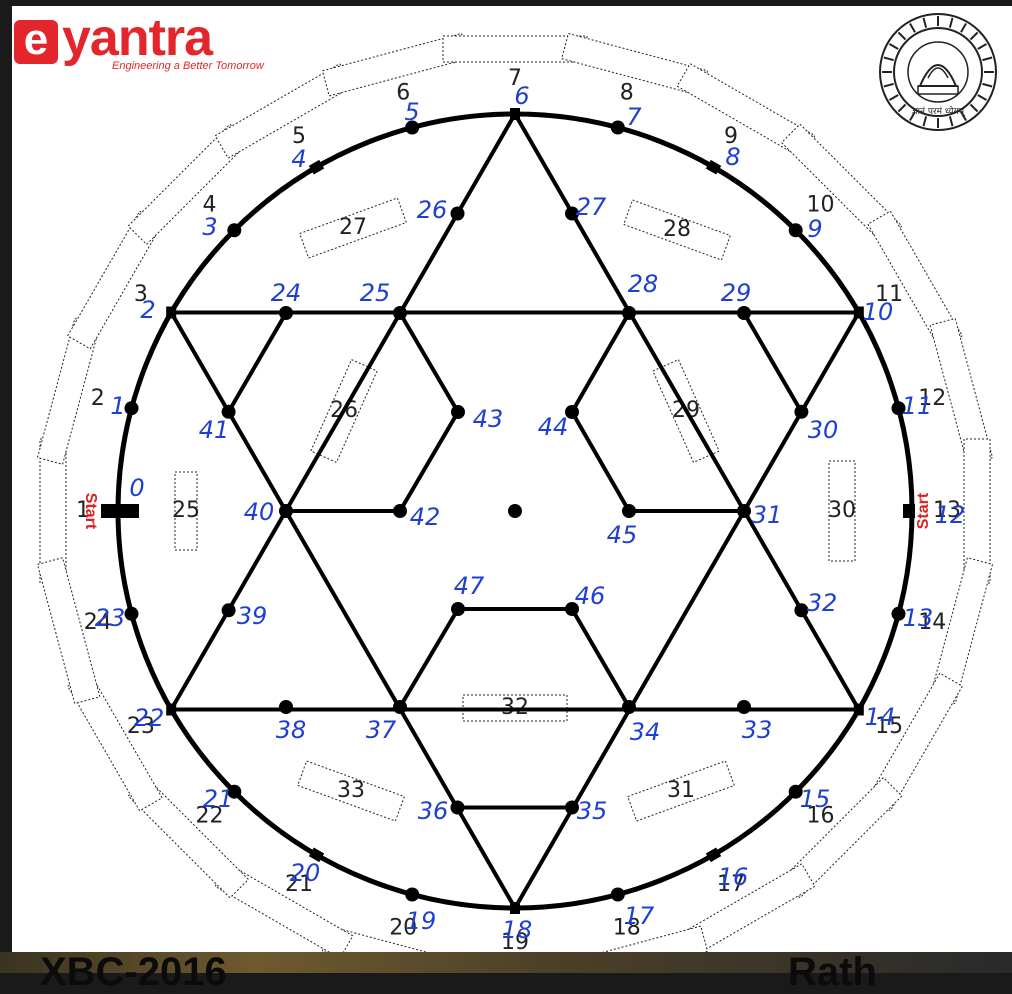 This screenshot has width=1012, height=994. Describe the element at coordinates (731, 136) in the screenshot. I see `outer-zone-label: 9` at that location.